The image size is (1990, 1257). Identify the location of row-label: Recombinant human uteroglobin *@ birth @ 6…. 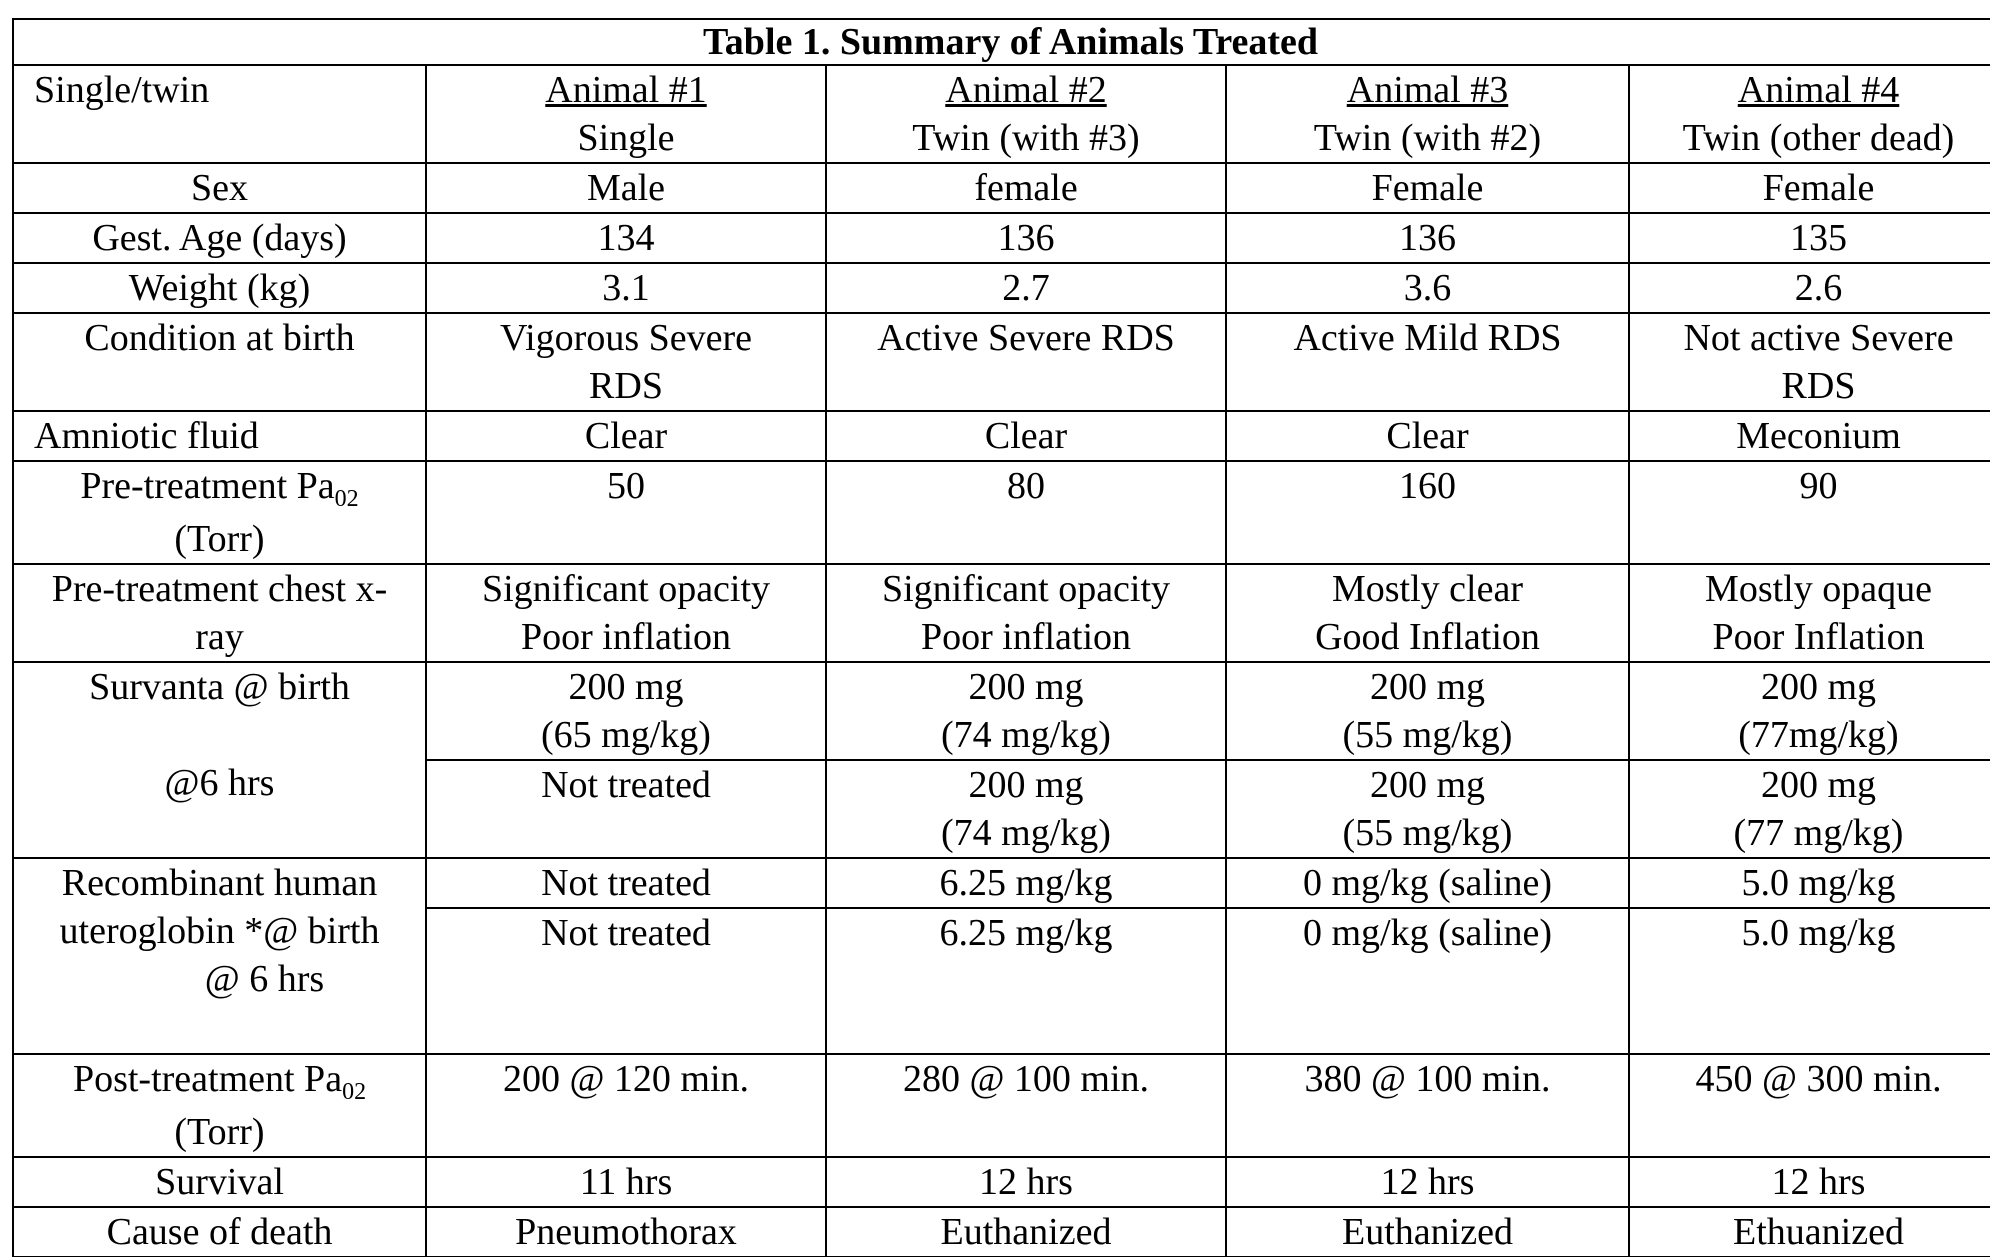
(219, 956).